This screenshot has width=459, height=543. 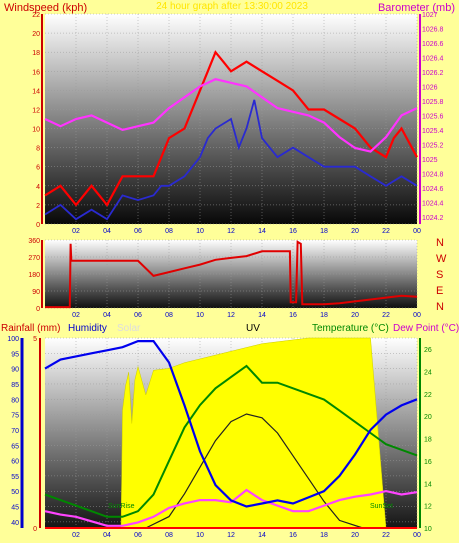 I want to click on x-tick-label-1-02: 02, so click(x=76, y=315).